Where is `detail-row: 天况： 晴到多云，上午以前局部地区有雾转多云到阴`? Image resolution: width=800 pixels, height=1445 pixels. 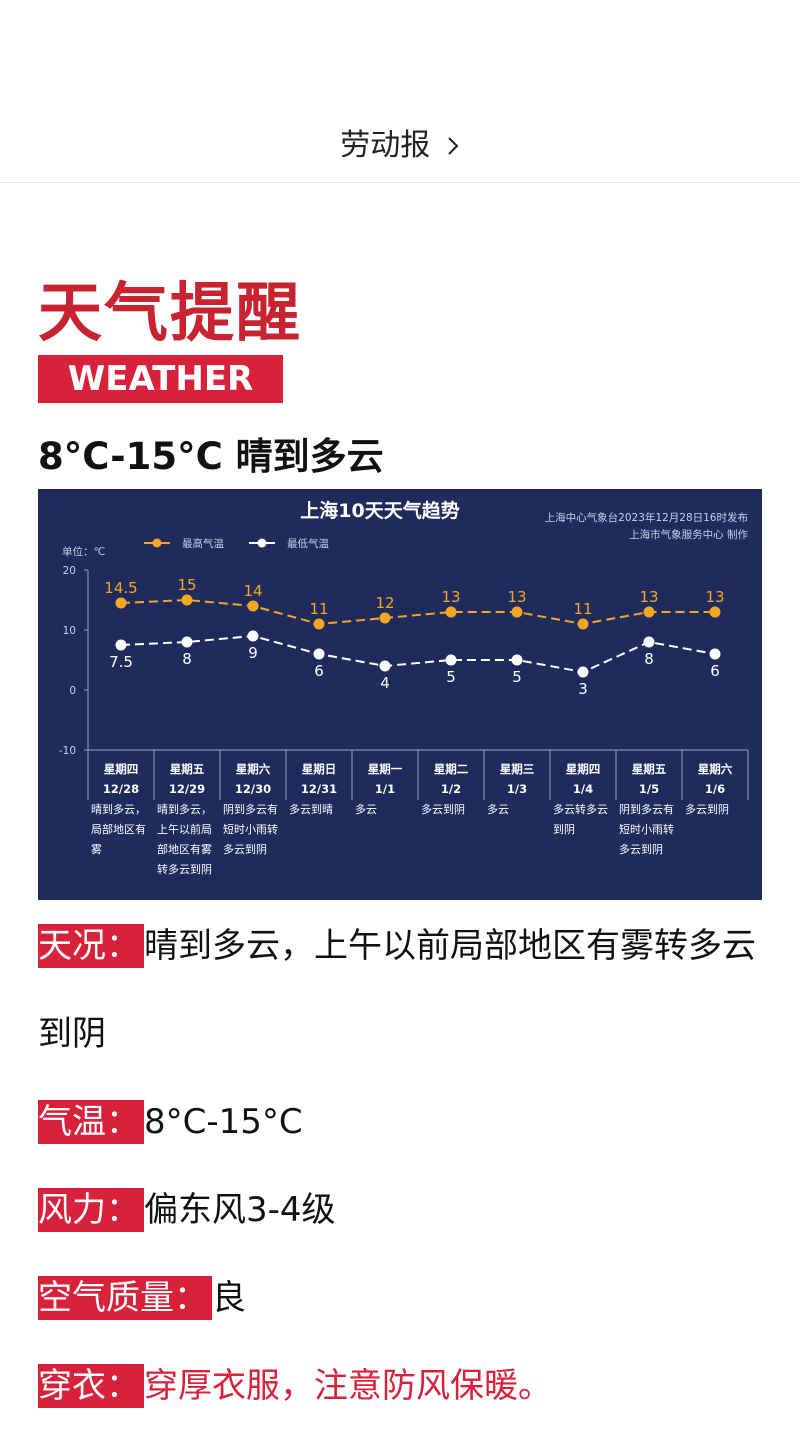 detail-row: 天况： 晴到多云，上午以前局部地区有雾转多云到阴 is located at coordinates (402, 990).